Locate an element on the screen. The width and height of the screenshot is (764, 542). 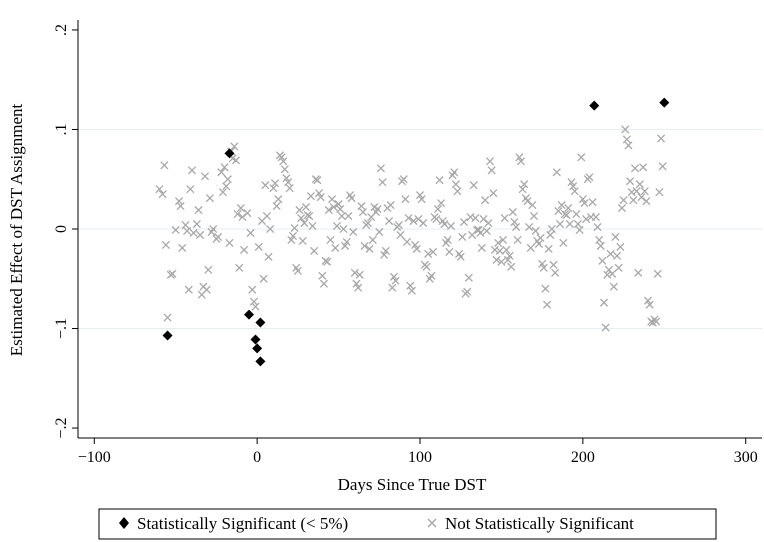
y-tick-label: −.2 is located at coordinates (61, 428).